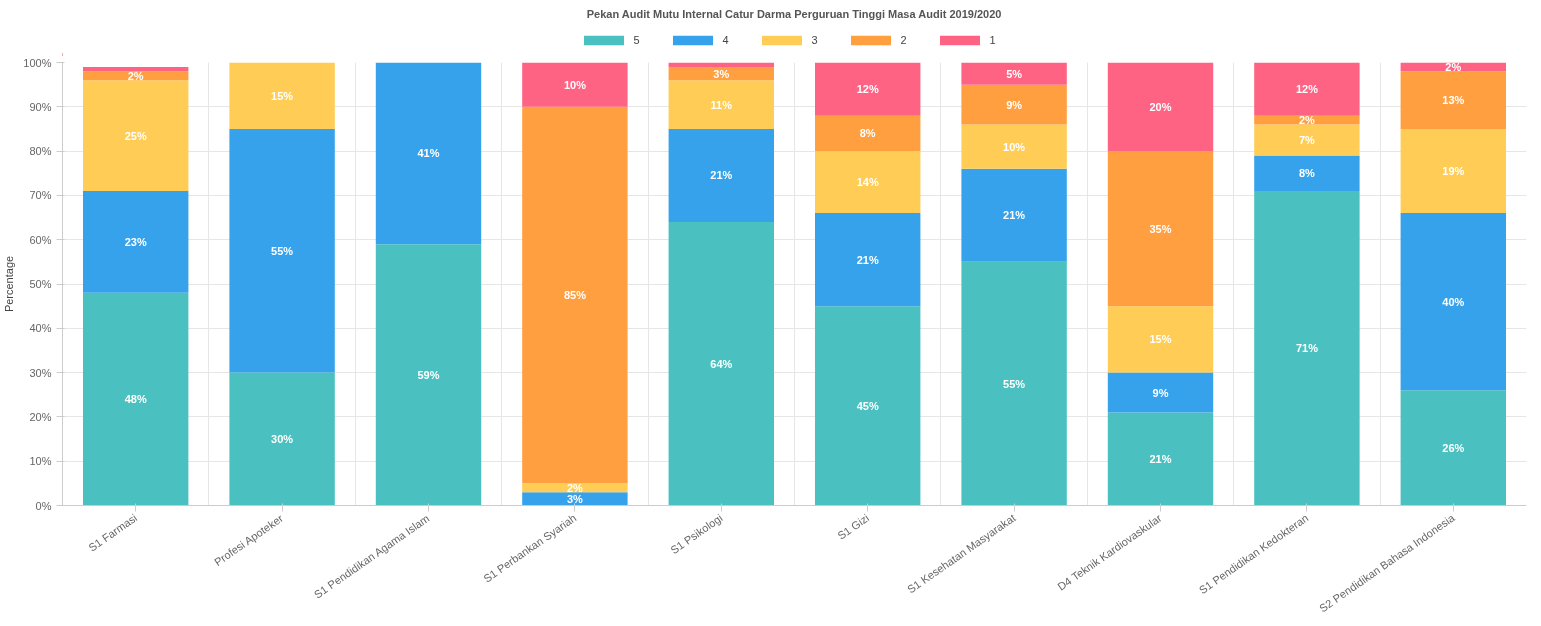 This screenshot has width=1541, height=626. Describe the element at coordinates (794, 13) in the screenshot. I see `chart-title: Pekan Audit Mutu Internal Catur Darma Perguruan Tinggi Masa Audit 2019/2020` at that location.